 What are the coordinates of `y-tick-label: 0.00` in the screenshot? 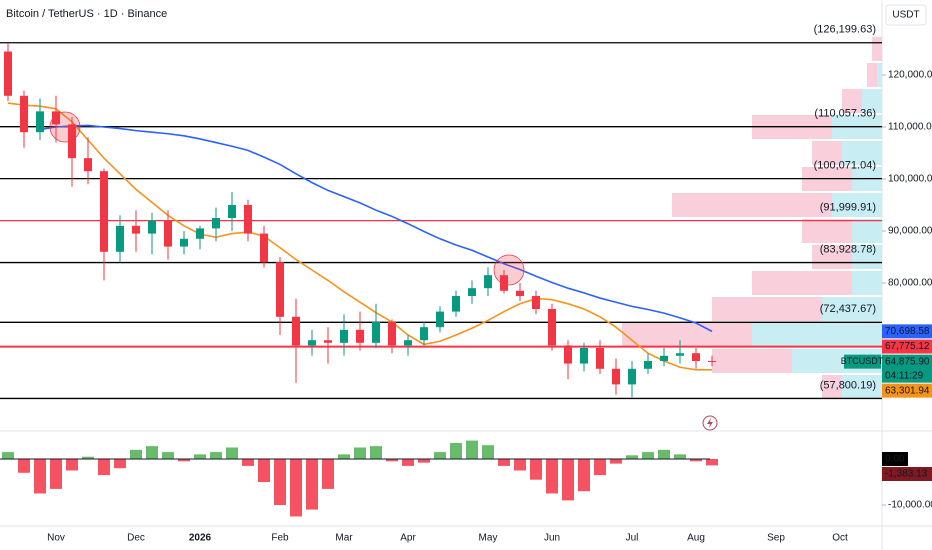 It's located at (895, 459).